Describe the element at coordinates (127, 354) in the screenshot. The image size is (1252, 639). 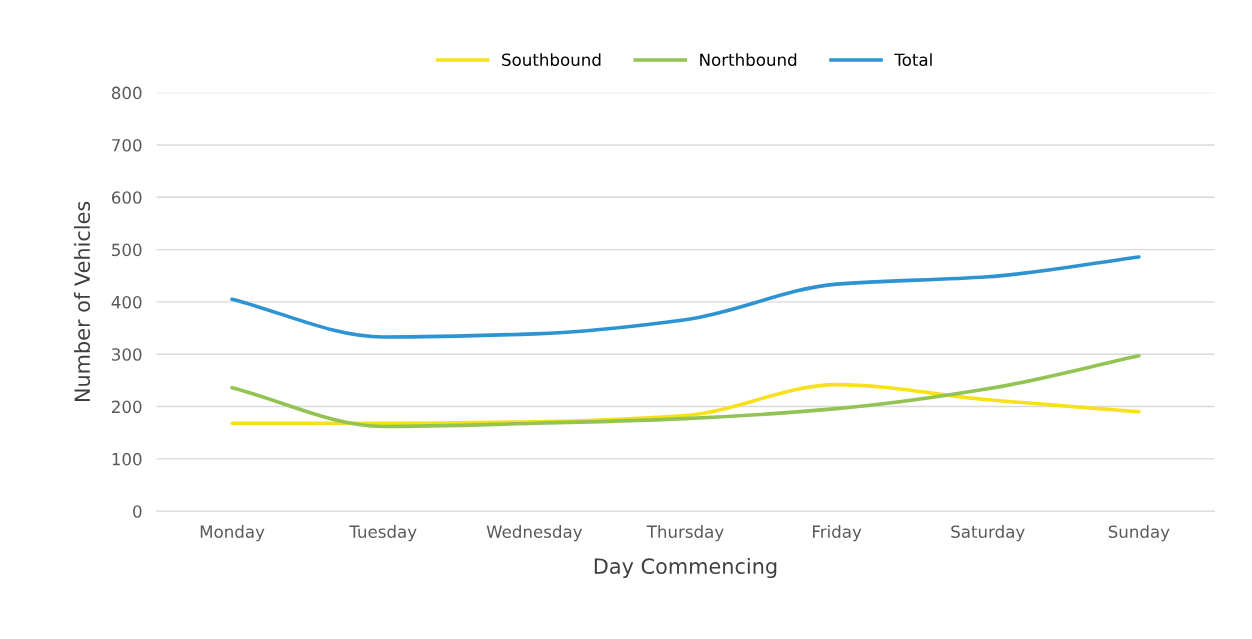
I see `y-tick-label: 300` at that location.